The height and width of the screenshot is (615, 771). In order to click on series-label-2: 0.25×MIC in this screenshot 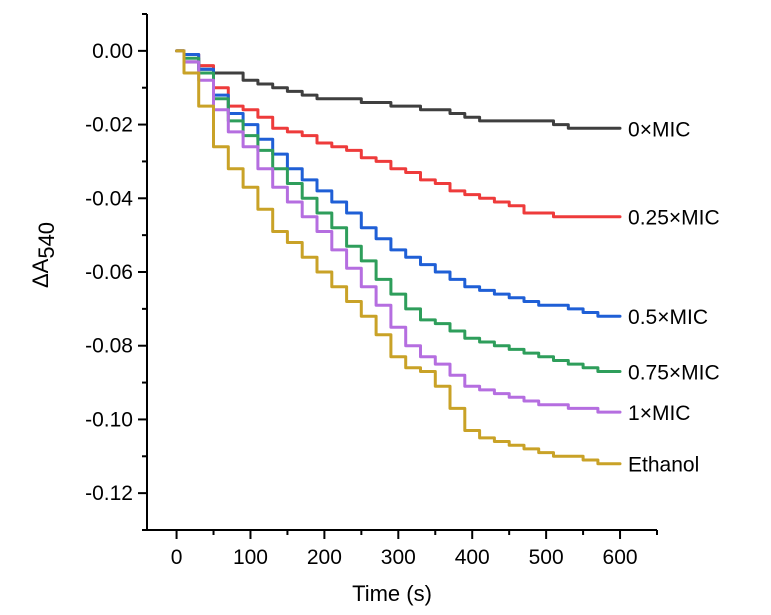, I will do `click(674, 218)`.